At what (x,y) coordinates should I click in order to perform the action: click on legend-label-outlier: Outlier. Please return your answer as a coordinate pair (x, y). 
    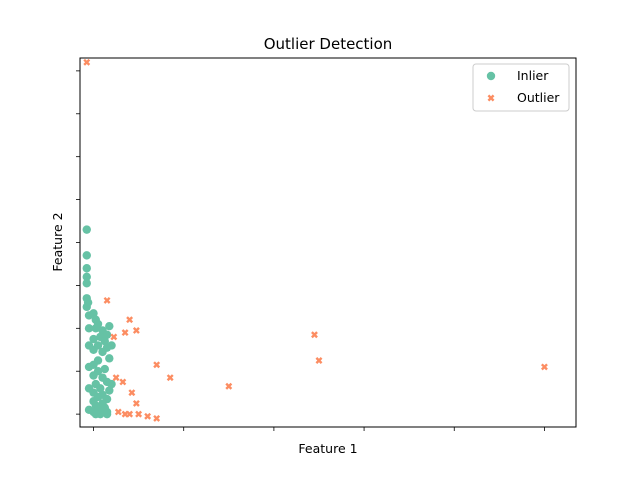
    Looking at the image, I should click on (538, 97).